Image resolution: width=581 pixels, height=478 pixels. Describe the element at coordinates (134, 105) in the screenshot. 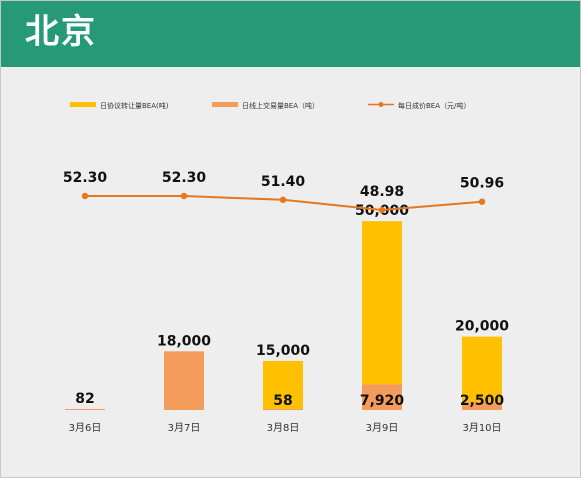

I see `legend-label-agreement: 日协议转让量BEA(吨)` at that location.